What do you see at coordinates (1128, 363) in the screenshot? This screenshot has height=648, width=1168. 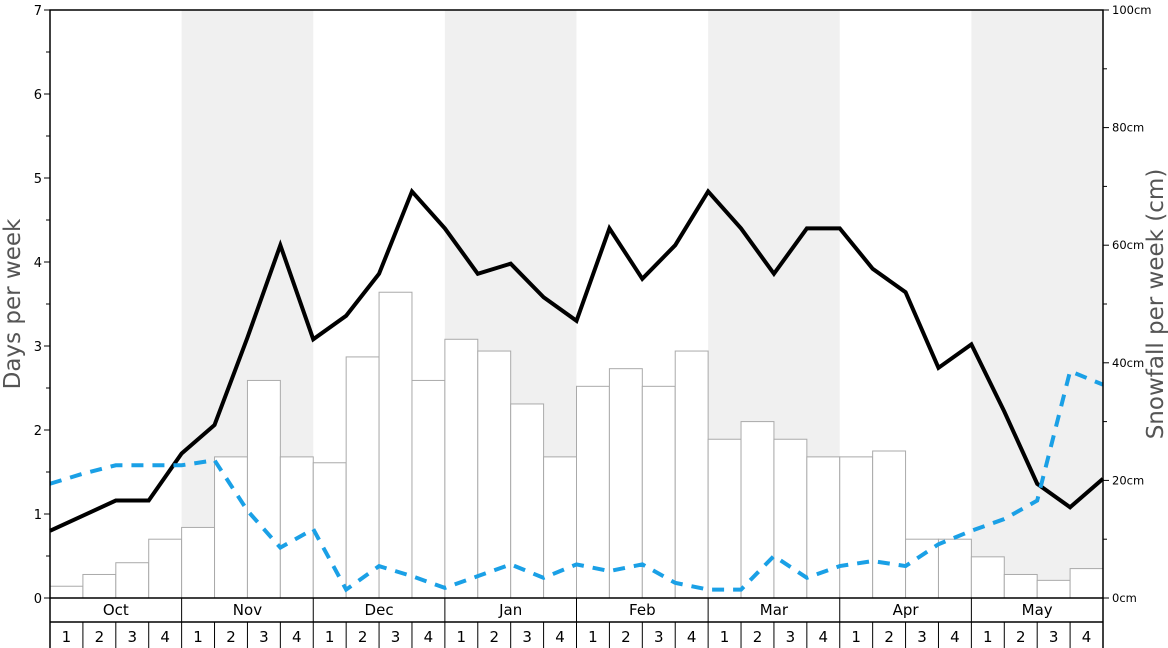 I see `right-tick-label: 40cm` at bounding box center [1128, 363].